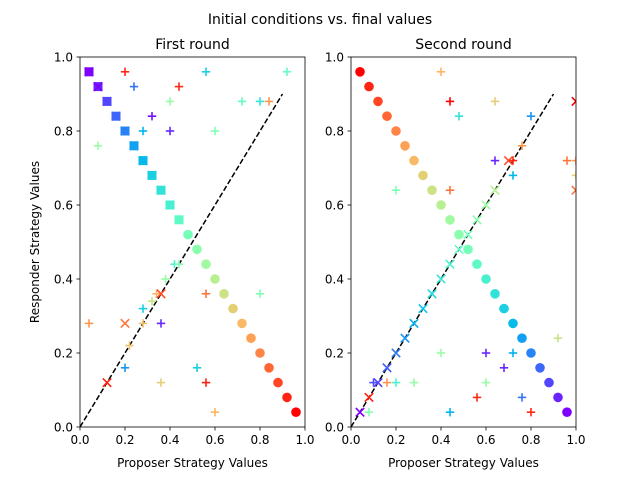 This screenshot has width=640, height=480. What do you see at coordinates (395, 440) in the screenshot?
I see `x-tick-label: 0.2` at bounding box center [395, 440].